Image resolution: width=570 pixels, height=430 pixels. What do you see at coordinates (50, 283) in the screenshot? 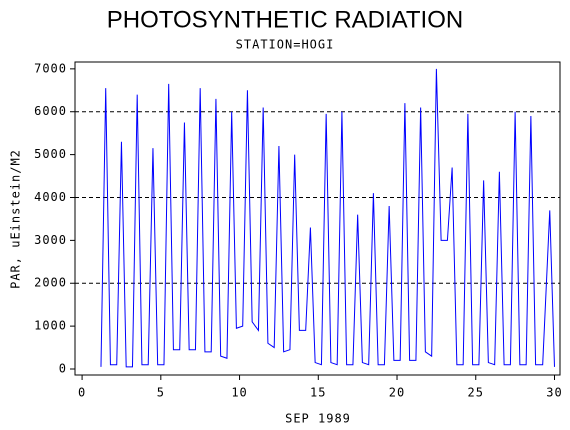
I see `y-tick-label: 2000` at bounding box center [50, 283].